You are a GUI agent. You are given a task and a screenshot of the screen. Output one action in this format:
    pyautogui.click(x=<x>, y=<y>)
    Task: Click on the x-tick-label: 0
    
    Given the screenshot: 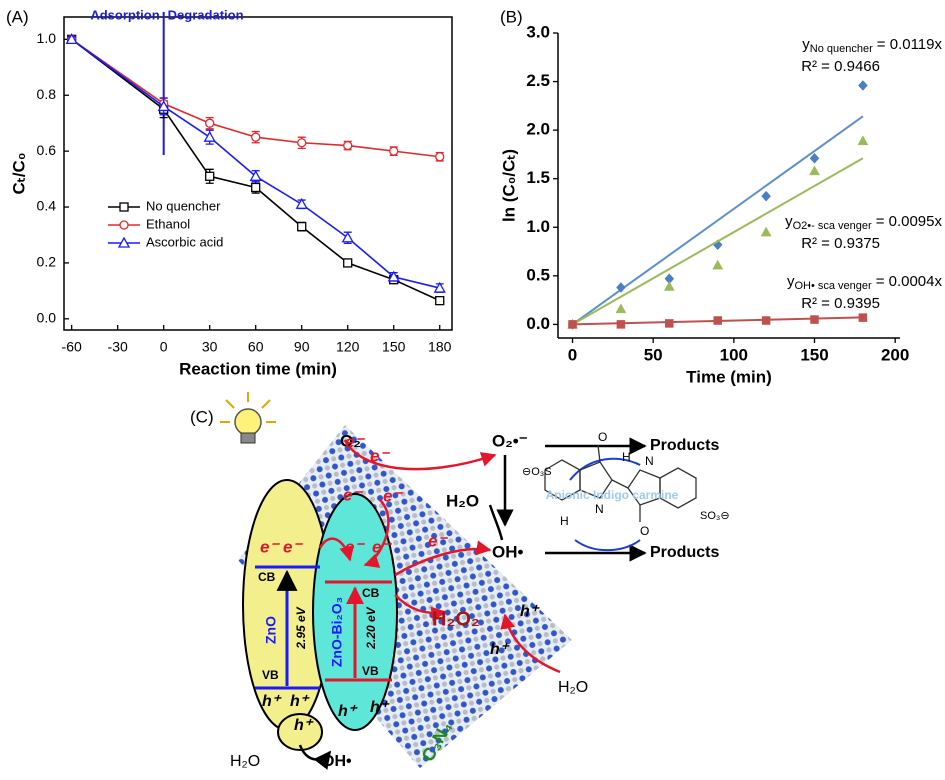 What is the action you would take?
    pyautogui.click(x=572, y=354)
    